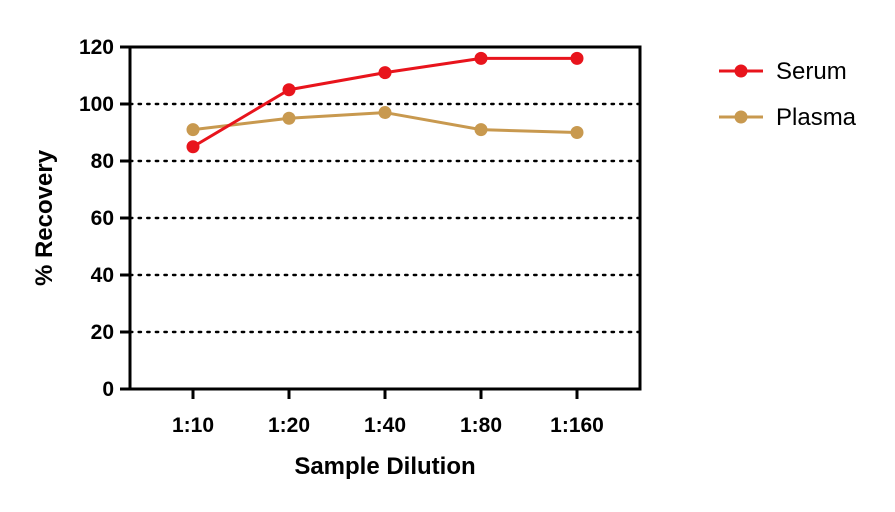 Image resolution: width=895 pixels, height=512 pixels. What do you see at coordinates (811, 71) in the screenshot?
I see `legend-label: Serum` at bounding box center [811, 71].